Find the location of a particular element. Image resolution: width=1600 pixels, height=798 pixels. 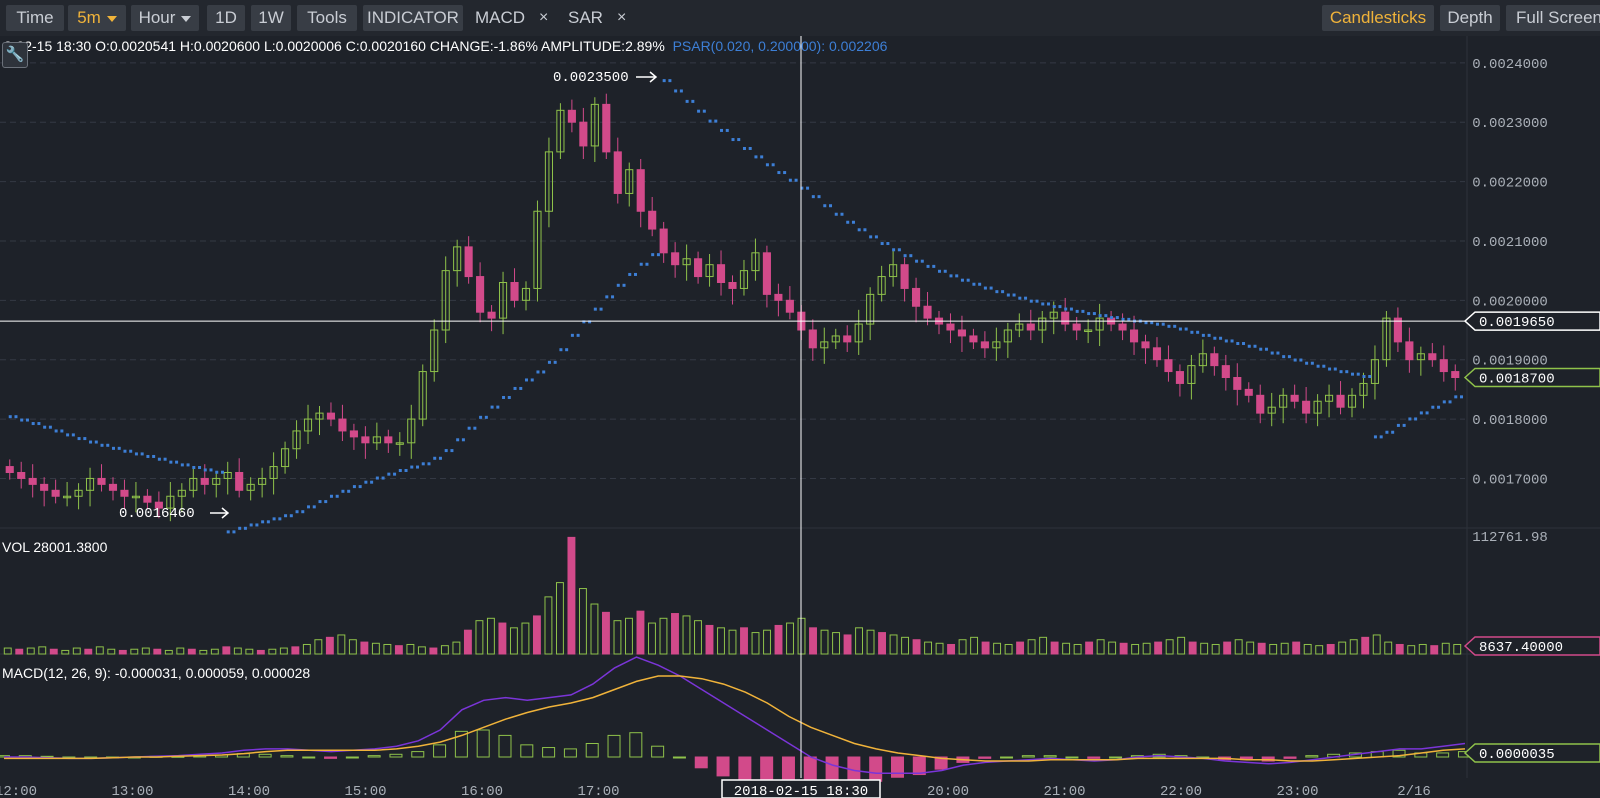

interval-dropdown: 5m is located at coordinates (97, 18).